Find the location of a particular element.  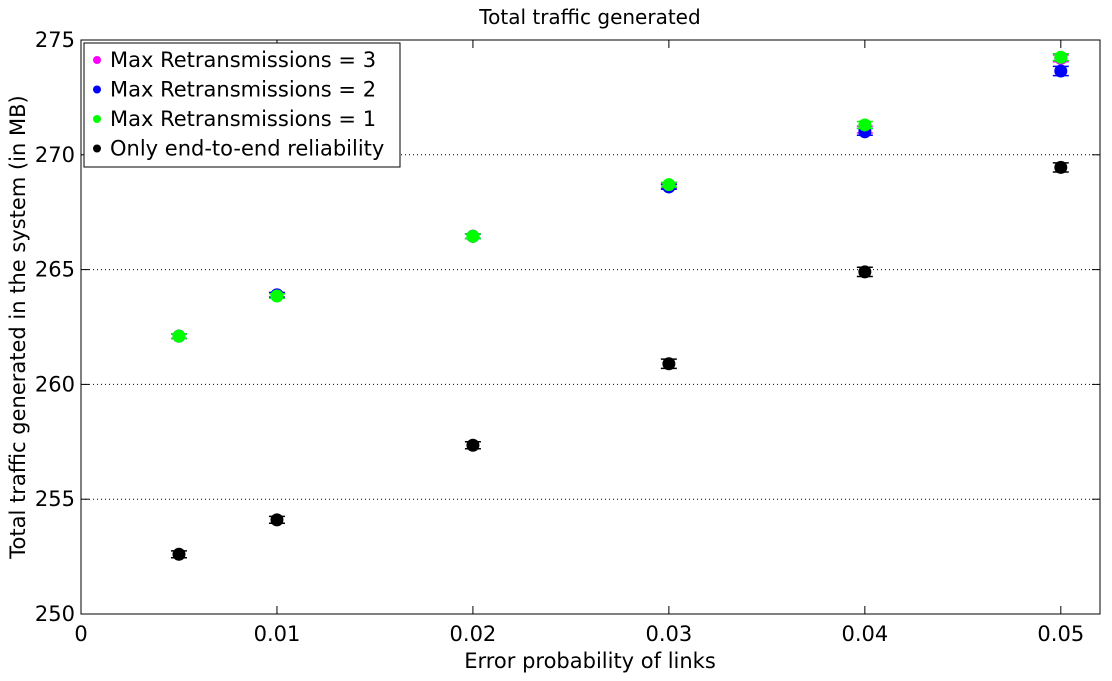

legend-box is located at coordinates (242, 105).